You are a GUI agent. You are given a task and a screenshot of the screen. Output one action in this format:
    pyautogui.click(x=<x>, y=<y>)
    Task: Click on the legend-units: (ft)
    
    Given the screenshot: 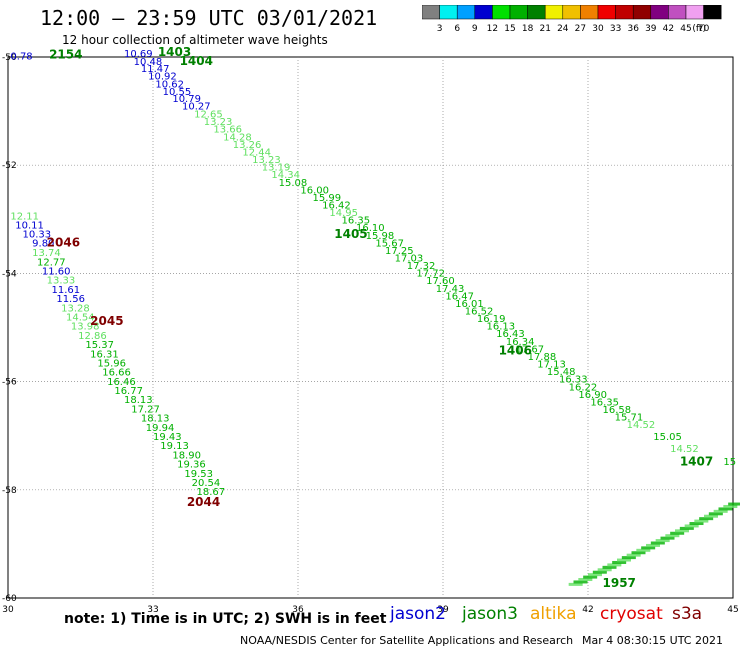 What is the action you would take?
    pyautogui.click(x=699, y=29)
    